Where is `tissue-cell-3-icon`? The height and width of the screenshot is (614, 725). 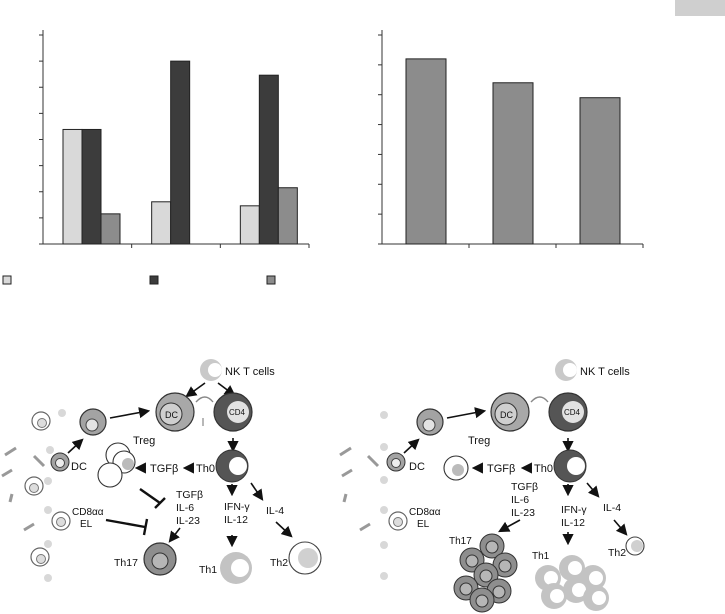 tissue-cell-3-icon is located at coordinates (40, 557).